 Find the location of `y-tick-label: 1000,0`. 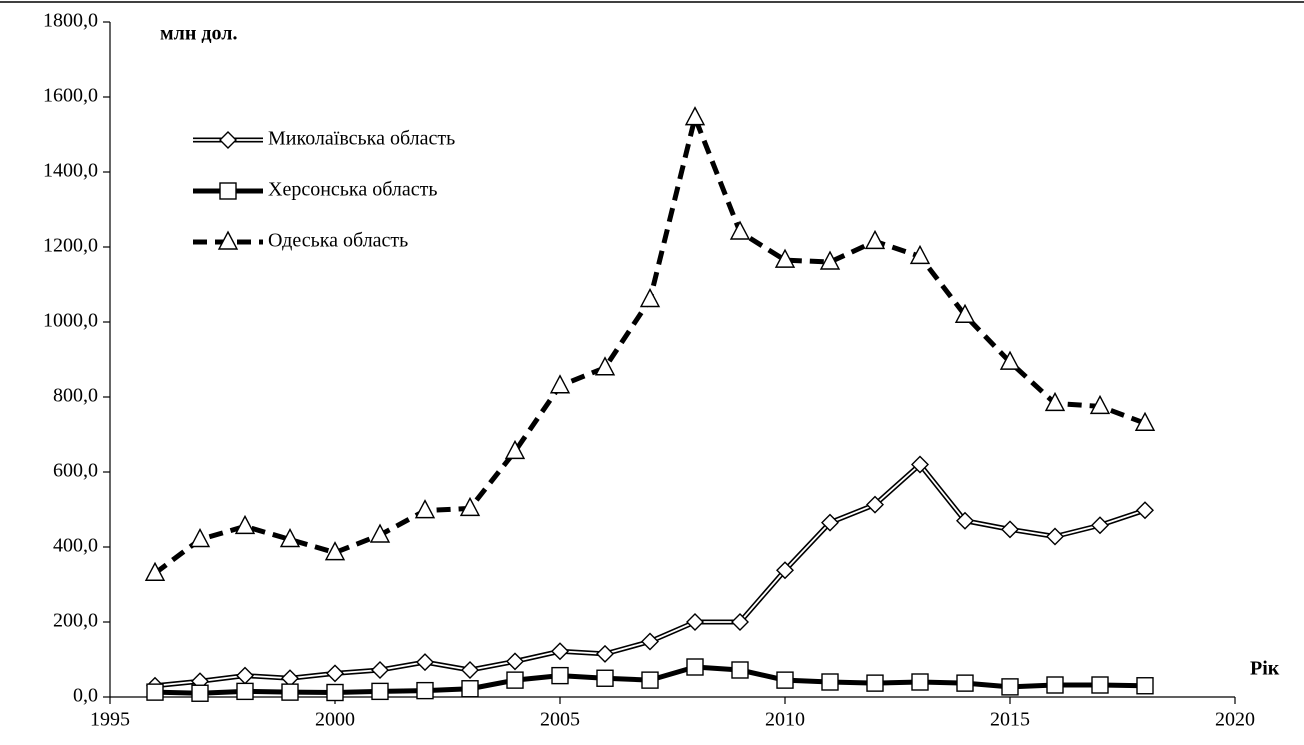

y-tick-label: 1000,0 is located at coordinates (70, 321).